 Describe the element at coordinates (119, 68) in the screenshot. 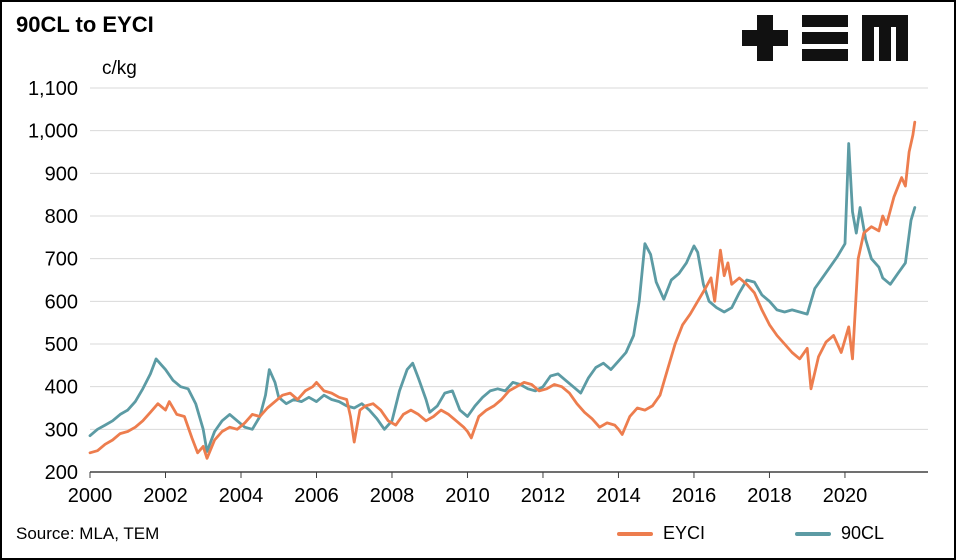

I see `y-axis-unit-label: c/kg` at that location.